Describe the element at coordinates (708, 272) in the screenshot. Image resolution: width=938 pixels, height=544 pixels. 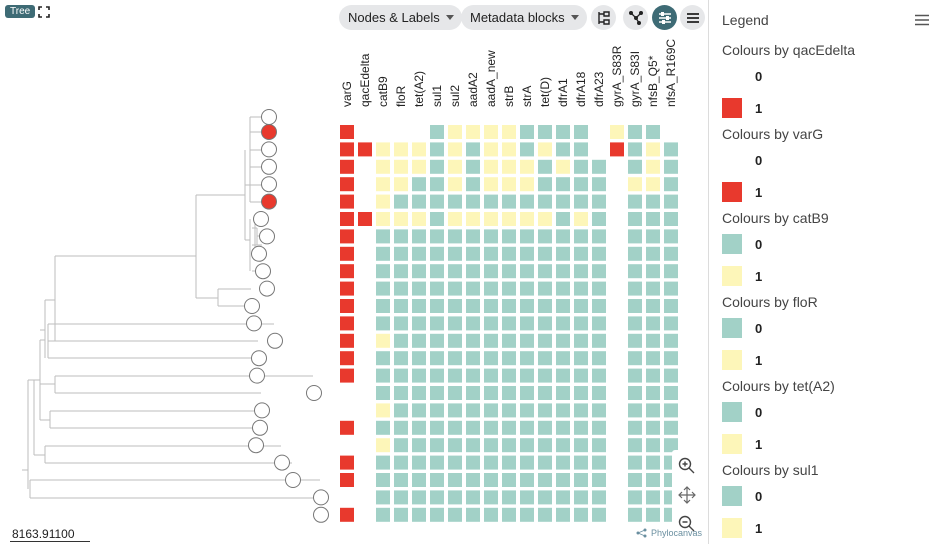
I see `panel-divider` at that location.